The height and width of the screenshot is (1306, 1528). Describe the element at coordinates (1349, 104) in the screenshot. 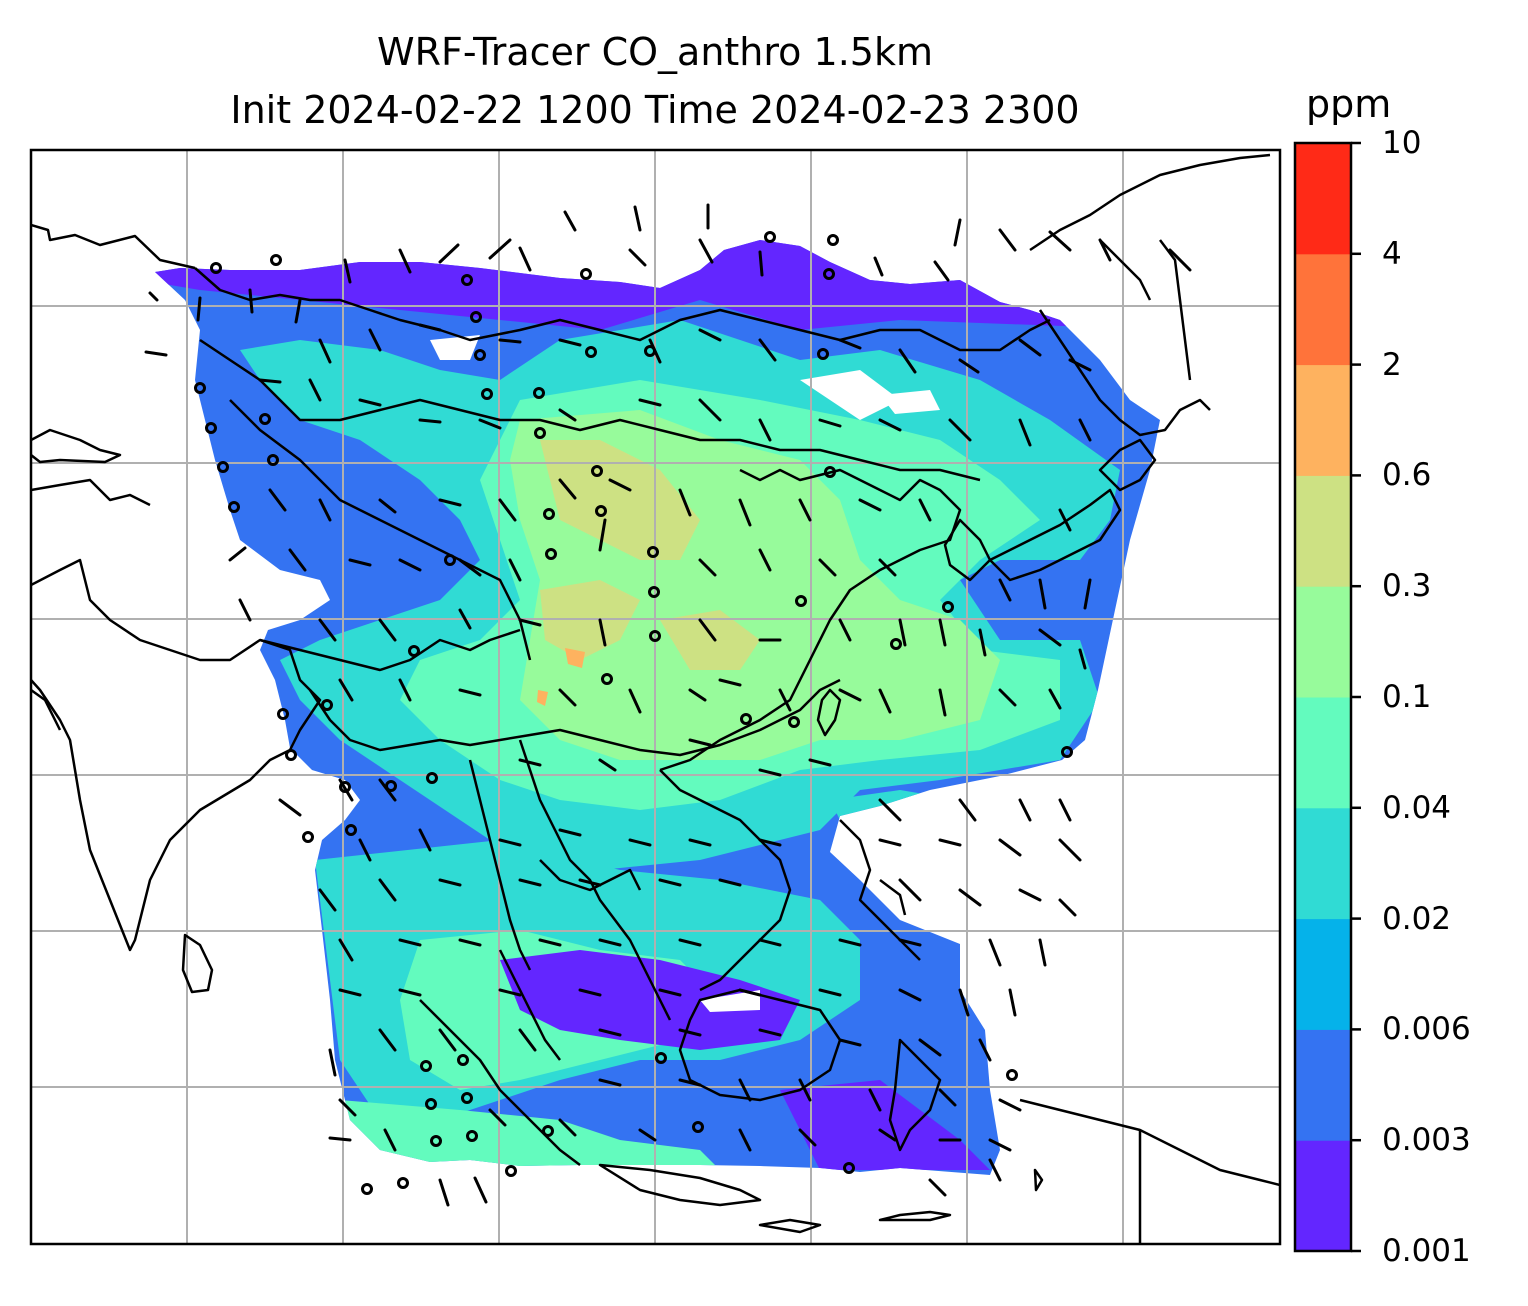

I see `colorbar-unit-label: ppm` at that location.